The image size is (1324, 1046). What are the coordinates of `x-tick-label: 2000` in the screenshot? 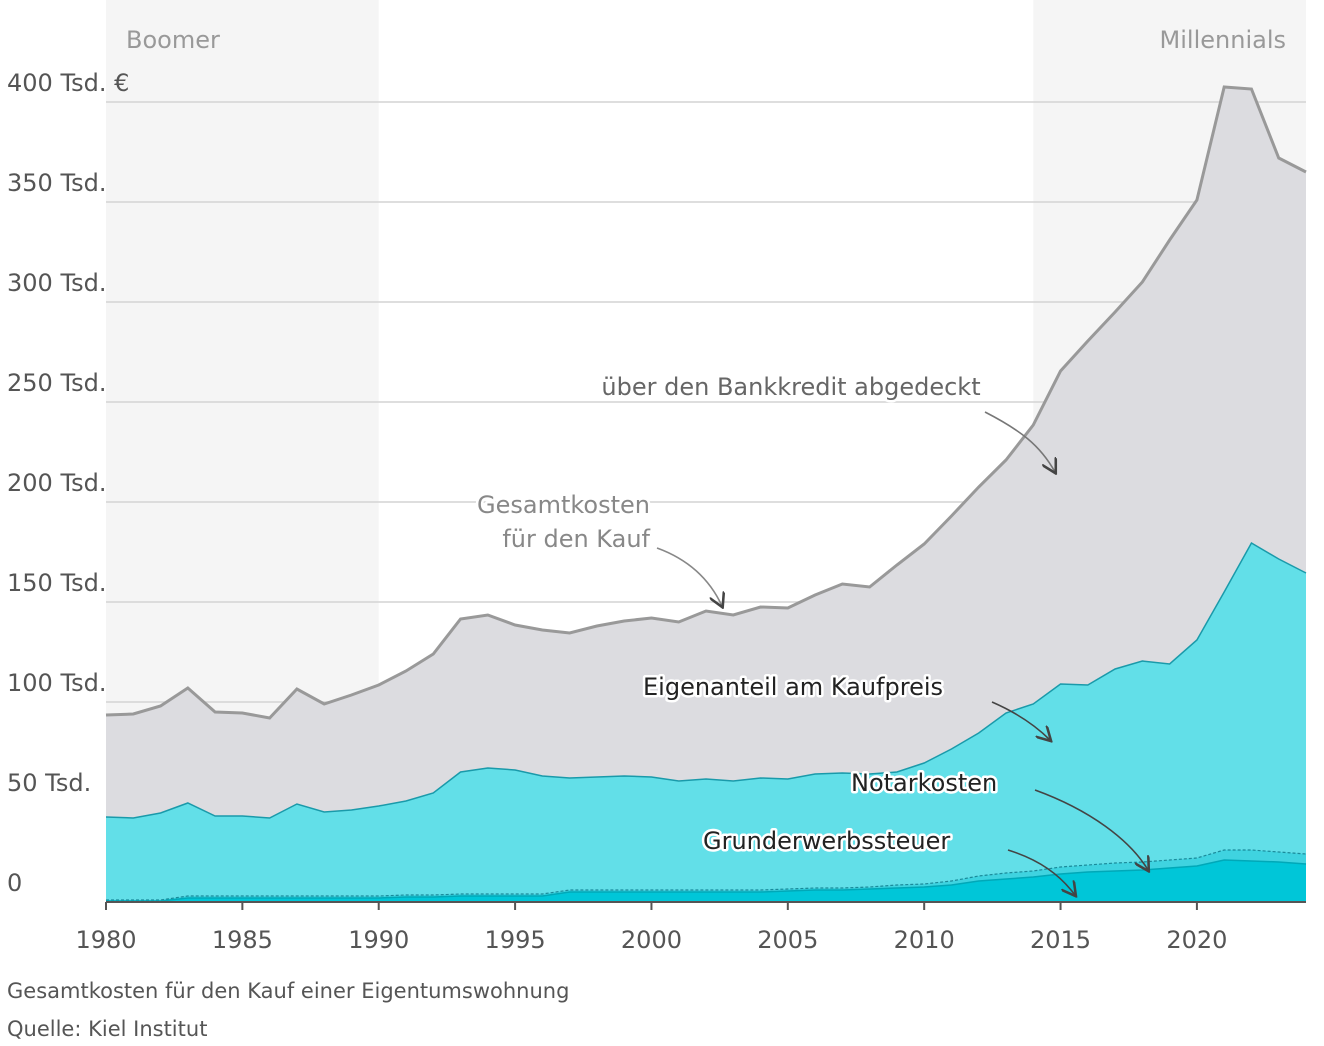 It's located at (651, 940).